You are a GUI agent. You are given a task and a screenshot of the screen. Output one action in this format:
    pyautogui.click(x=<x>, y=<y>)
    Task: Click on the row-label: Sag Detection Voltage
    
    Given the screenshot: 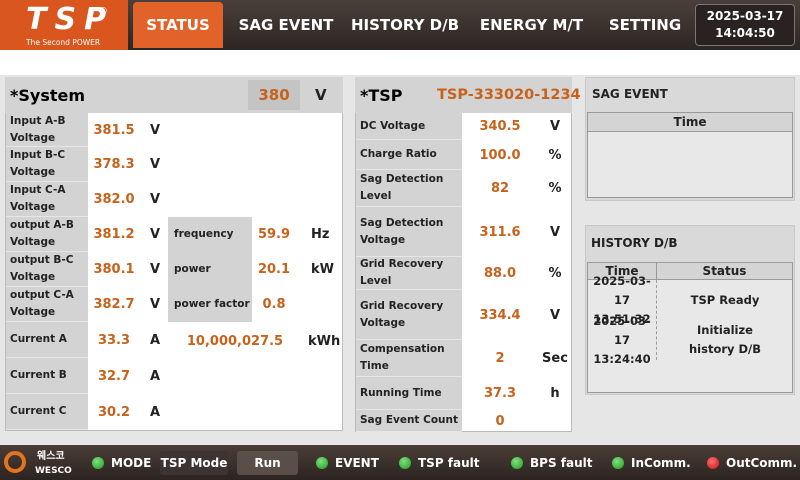 What is the action you would take?
    pyautogui.click(x=409, y=232)
    